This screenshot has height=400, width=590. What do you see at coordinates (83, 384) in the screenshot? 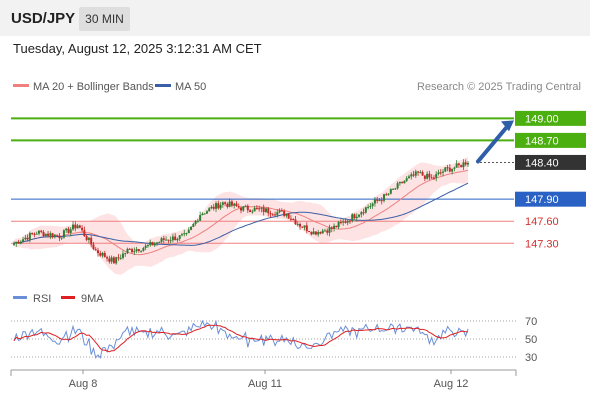
I see `x-tick-label-0: Aug 8` at bounding box center [83, 384].